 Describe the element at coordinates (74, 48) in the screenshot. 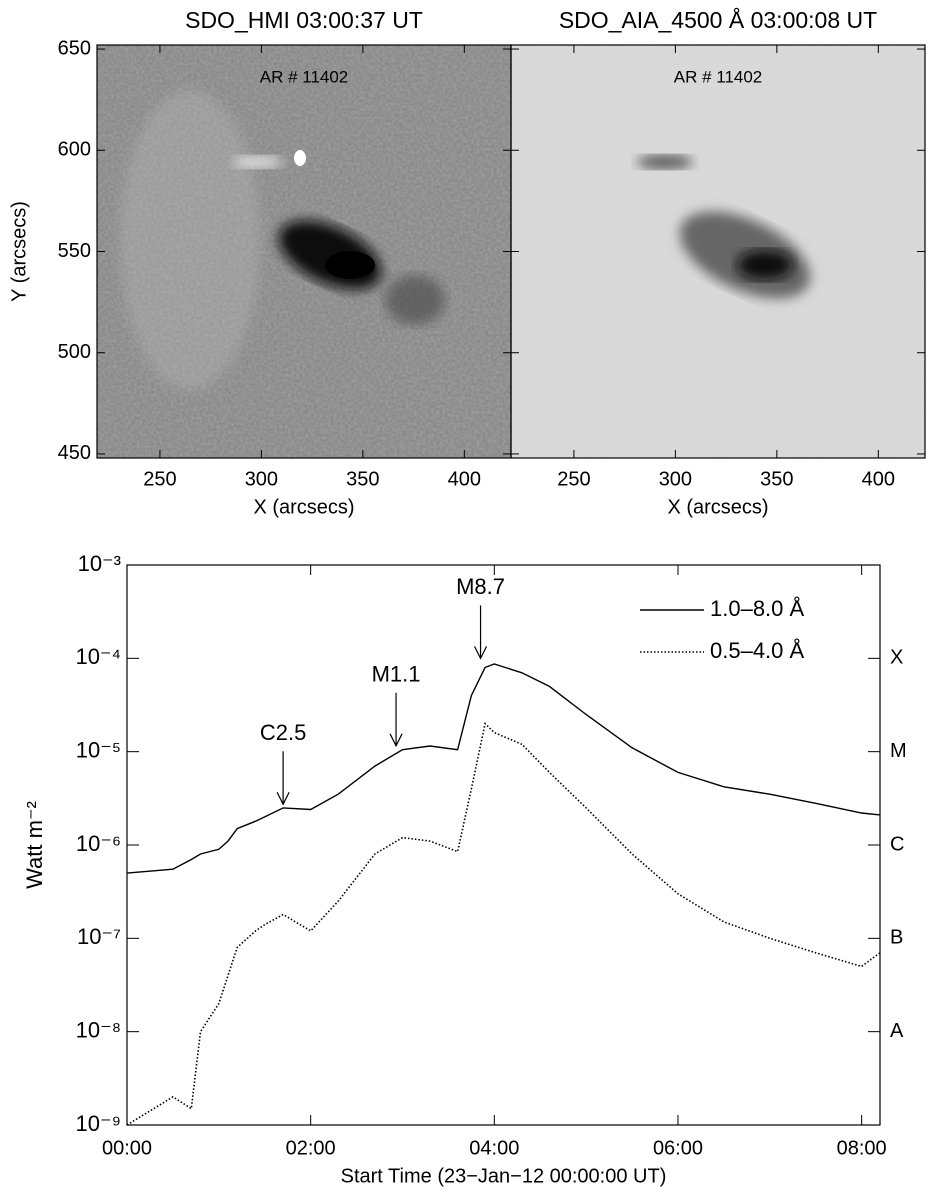

I see `y-tick-label: 650` at that location.